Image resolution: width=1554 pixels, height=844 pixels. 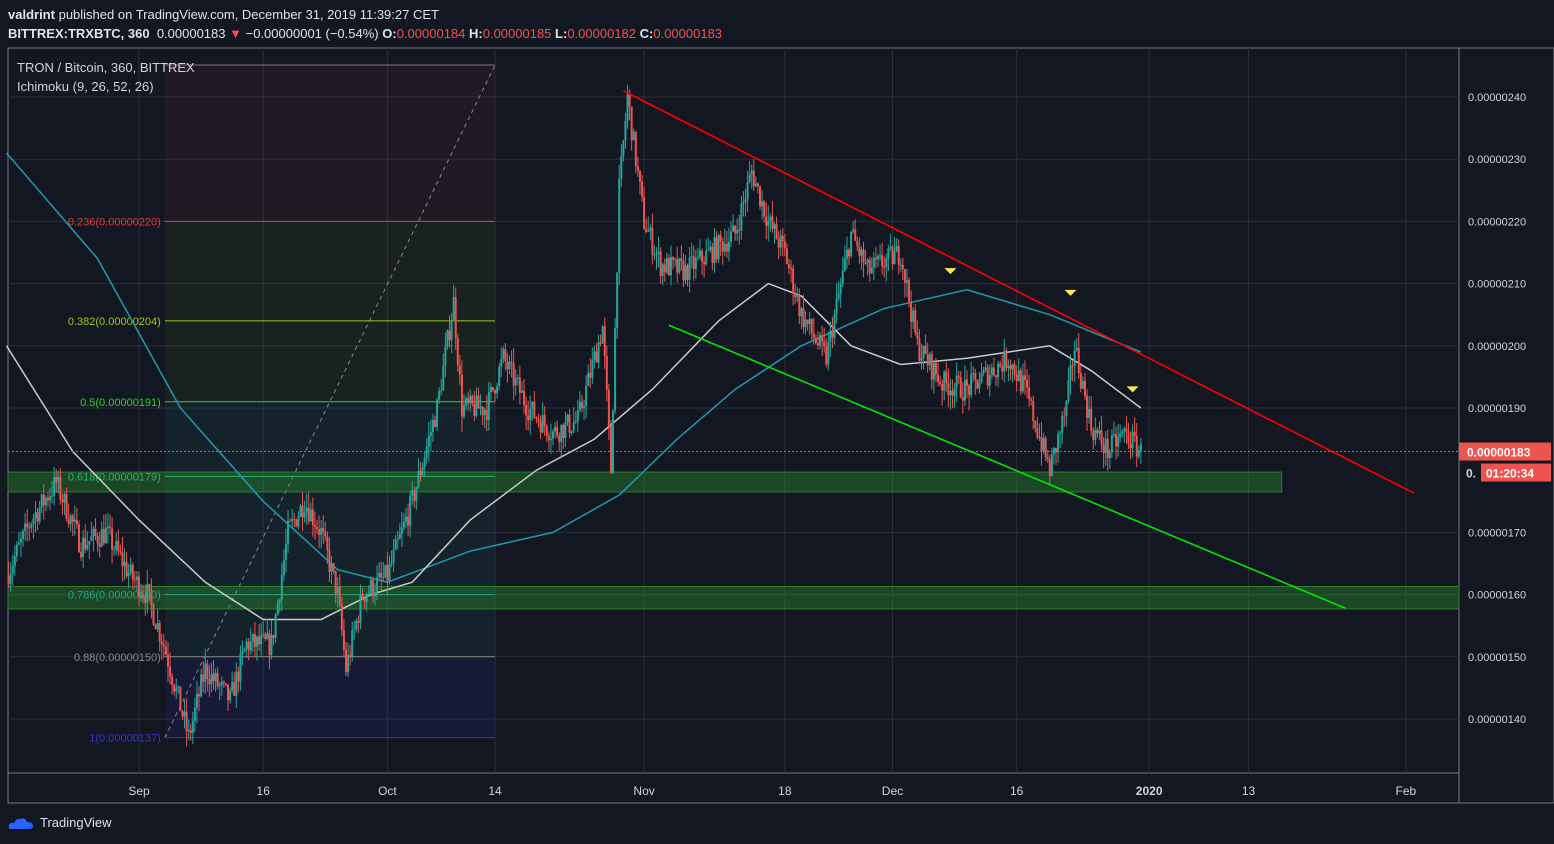 What do you see at coordinates (1506, 425) in the screenshot?
I see `price-axis` at bounding box center [1506, 425].